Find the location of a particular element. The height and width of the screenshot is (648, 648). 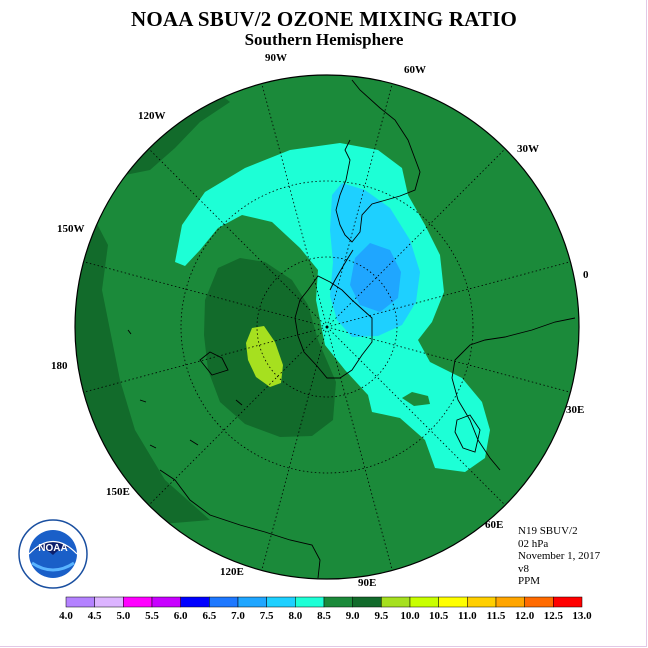

lon-label-60w: 60W is located at coordinates (415, 70).